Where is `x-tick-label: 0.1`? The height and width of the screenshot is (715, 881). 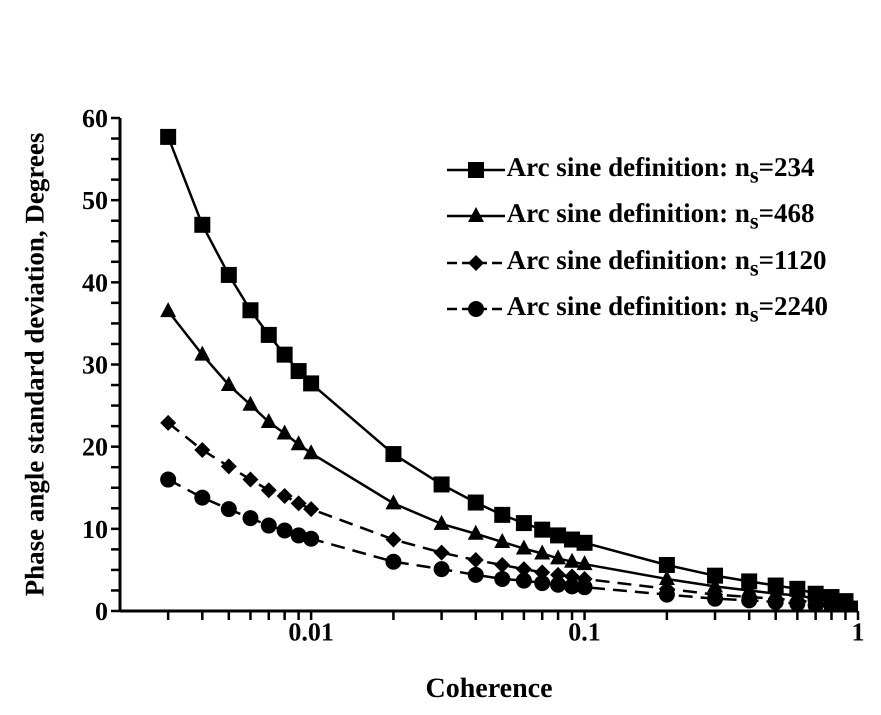 x-tick-label: 0.1 is located at coordinates (584, 631).